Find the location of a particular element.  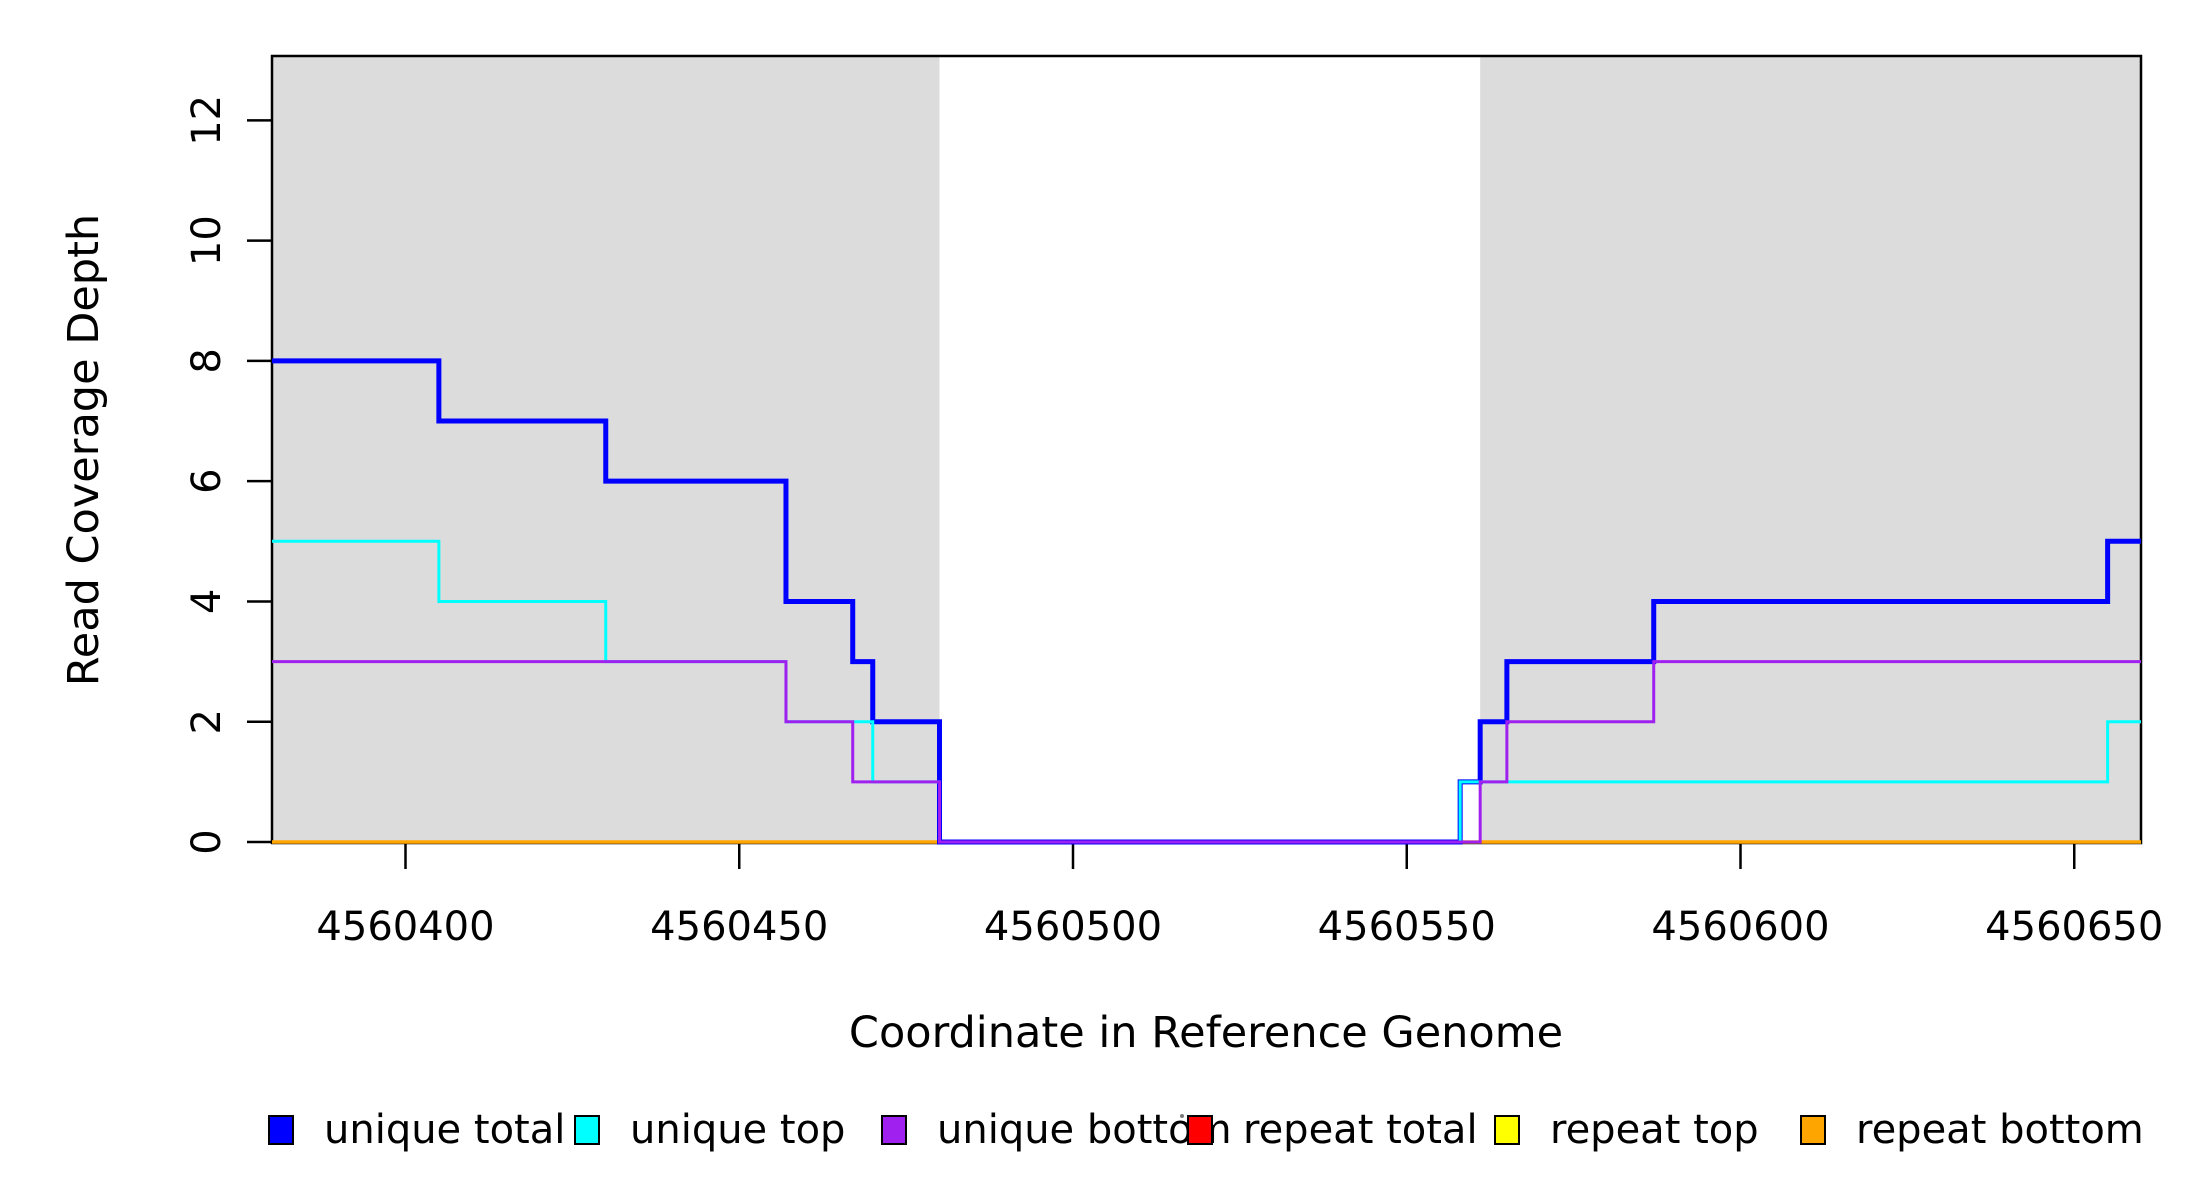

legend-item-unique-total: unique total is located at coordinates (416, 1130).